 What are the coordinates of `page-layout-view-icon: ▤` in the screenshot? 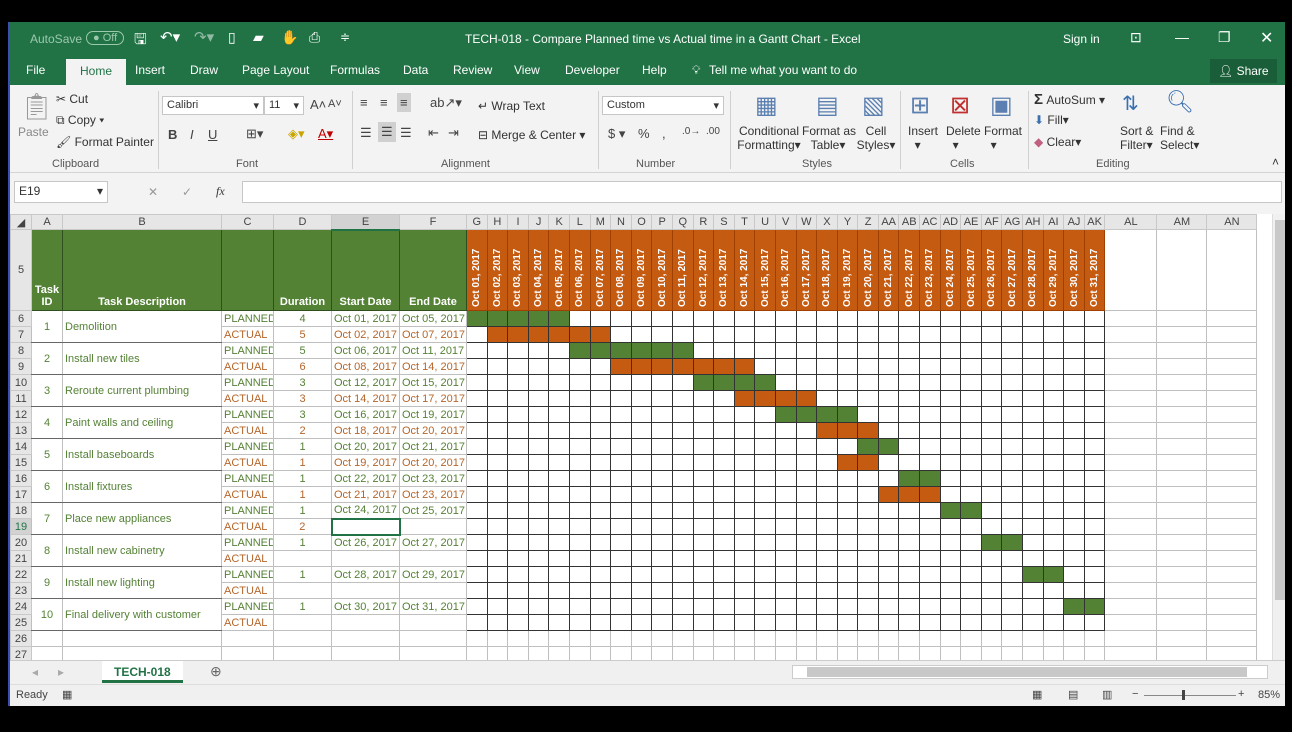 It's located at (1073, 695).